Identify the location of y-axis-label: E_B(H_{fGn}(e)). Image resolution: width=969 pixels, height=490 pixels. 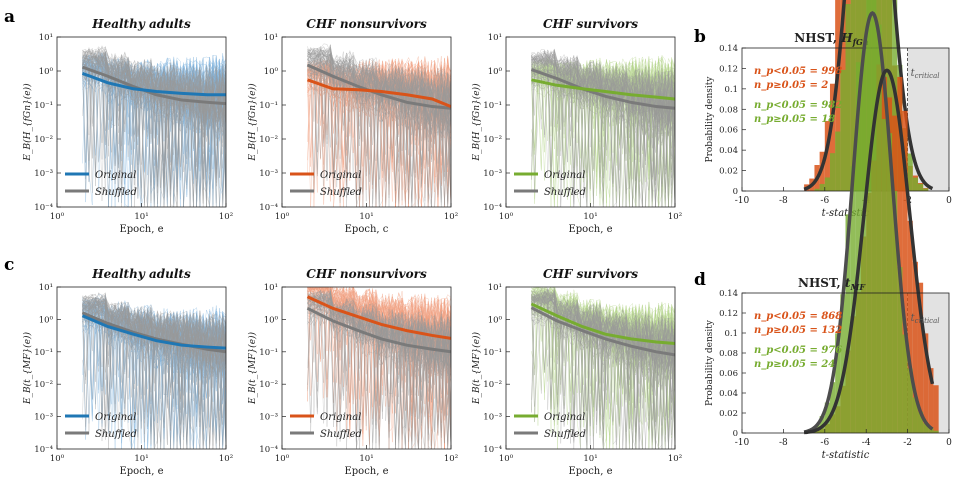
(252, 122).